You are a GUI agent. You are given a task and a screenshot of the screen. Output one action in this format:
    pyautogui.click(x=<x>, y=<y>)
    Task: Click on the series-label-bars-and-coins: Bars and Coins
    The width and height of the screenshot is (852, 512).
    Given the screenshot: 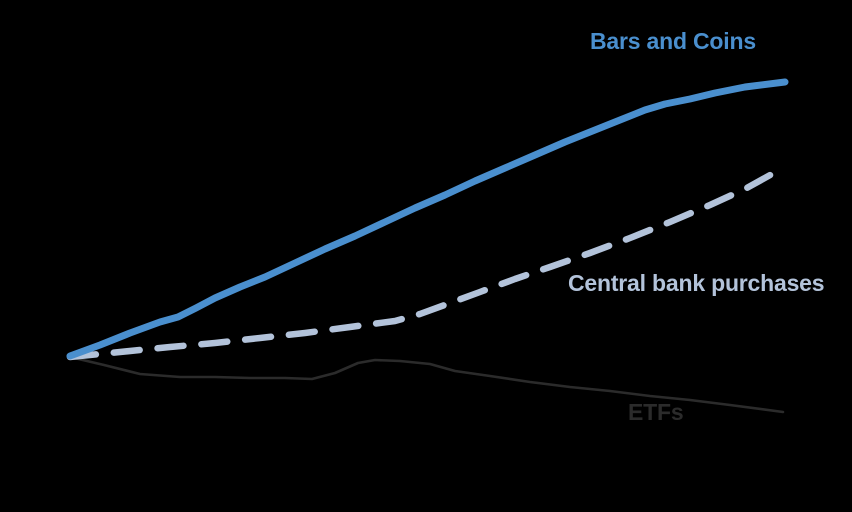 What is the action you would take?
    pyautogui.click(x=673, y=41)
    